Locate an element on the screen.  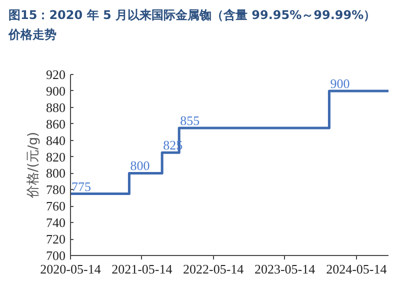
x-tick-label: 2022-05-14 is located at coordinates (213, 269).